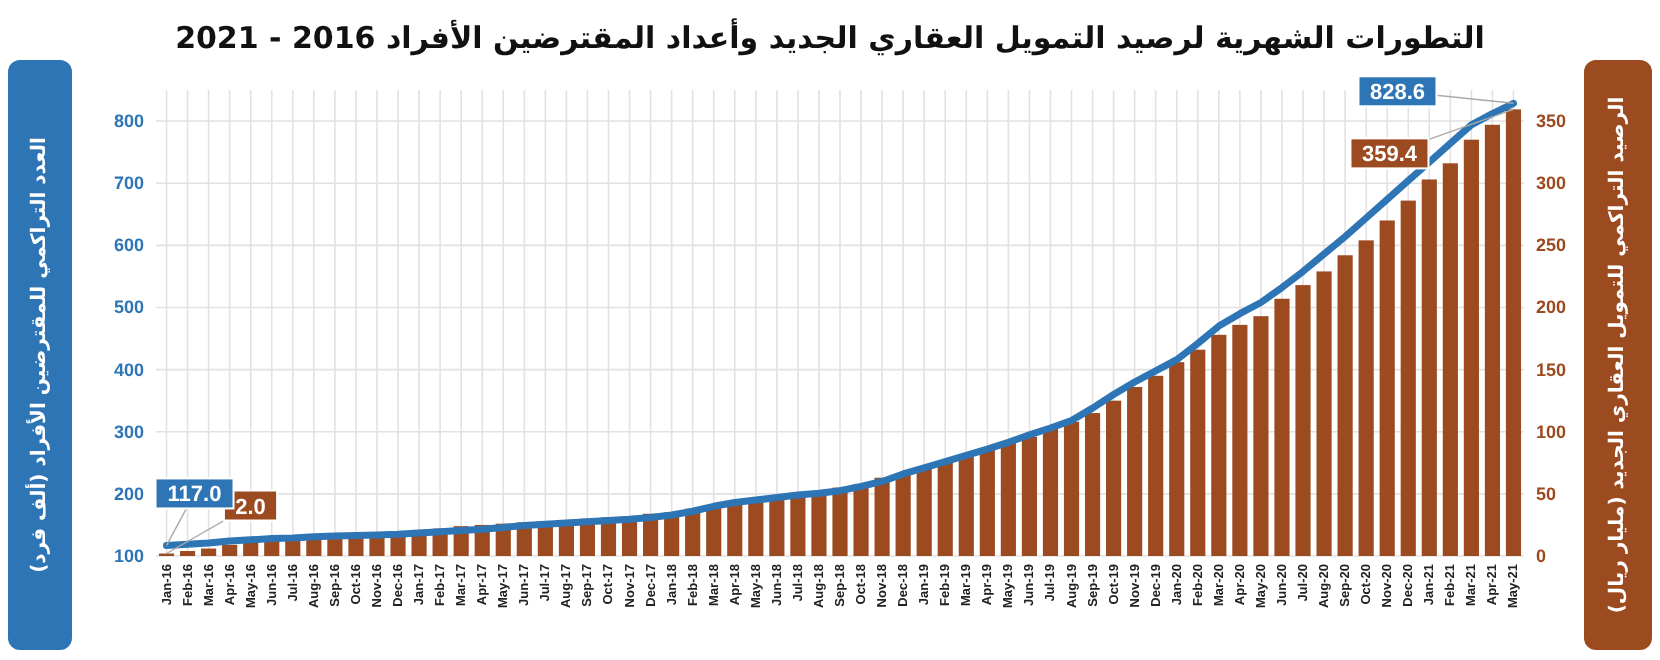  Describe the element at coordinates (38, 355) in the screenshot. I see `y-axis-title: العدد التراكمي للمقترضين الأفراد (ألف فرد)` at that location.